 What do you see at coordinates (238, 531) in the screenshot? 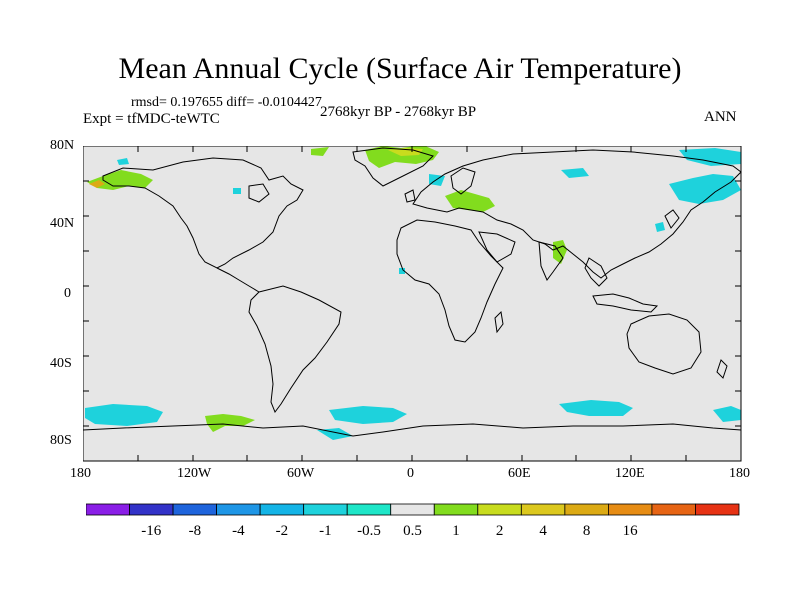
I see `colorbar-label: -4` at bounding box center [238, 531].